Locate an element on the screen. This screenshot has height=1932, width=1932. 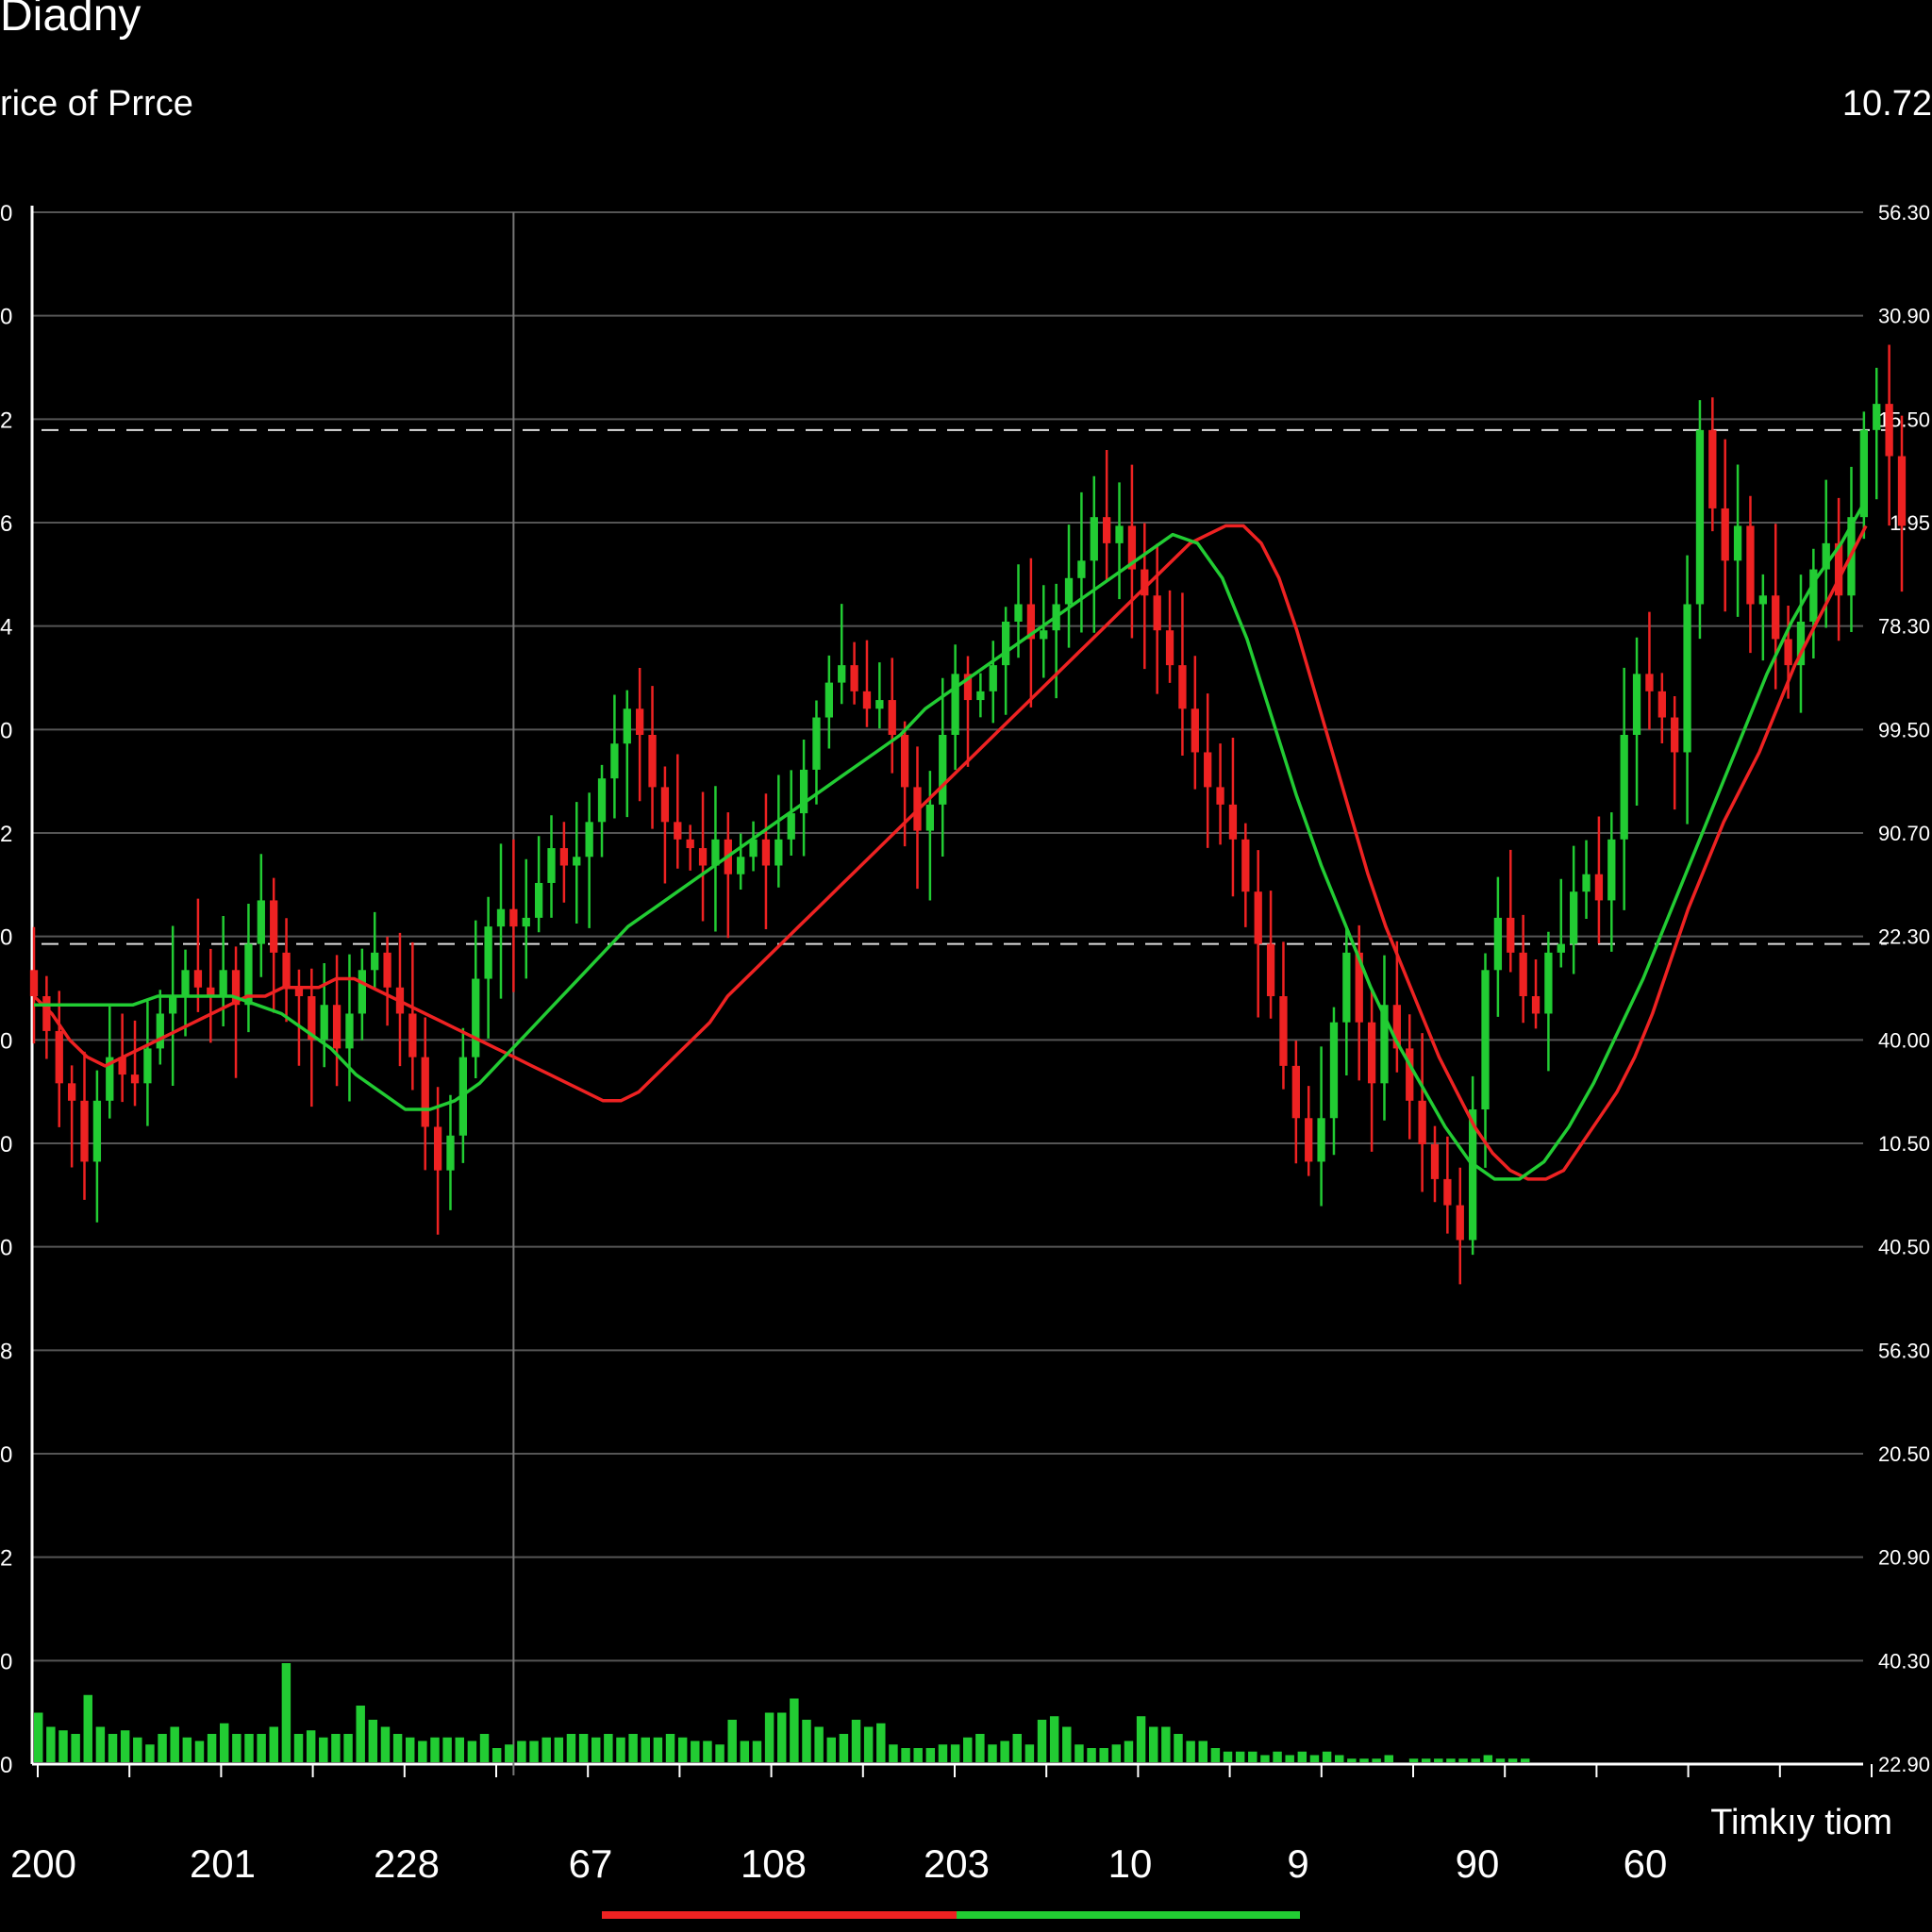
chart-title: Diadny is located at coordinates (70, 21).